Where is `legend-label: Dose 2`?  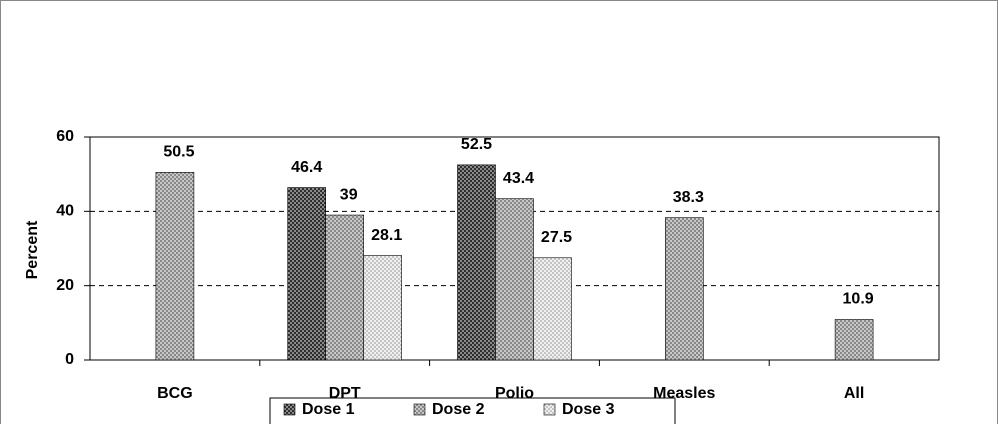
legend-label: Dose 2 is located at coordinates (458, 409).